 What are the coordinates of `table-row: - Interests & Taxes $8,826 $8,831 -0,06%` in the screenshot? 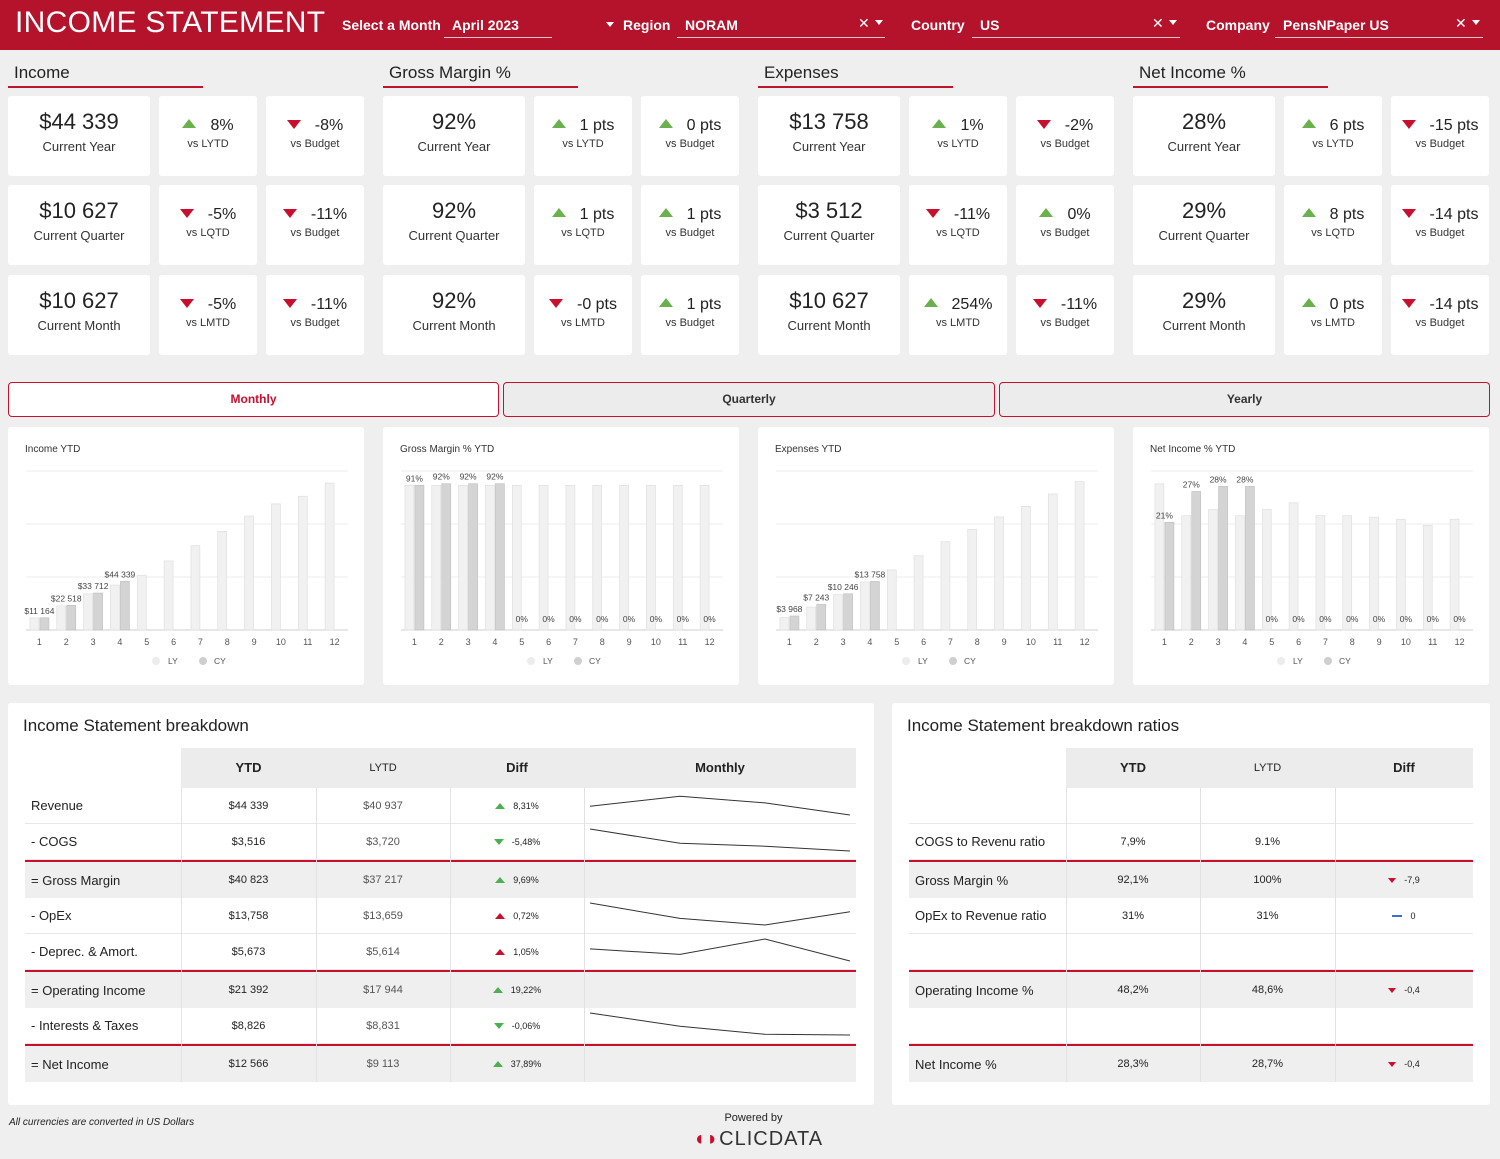 It's located at (440, 1026).